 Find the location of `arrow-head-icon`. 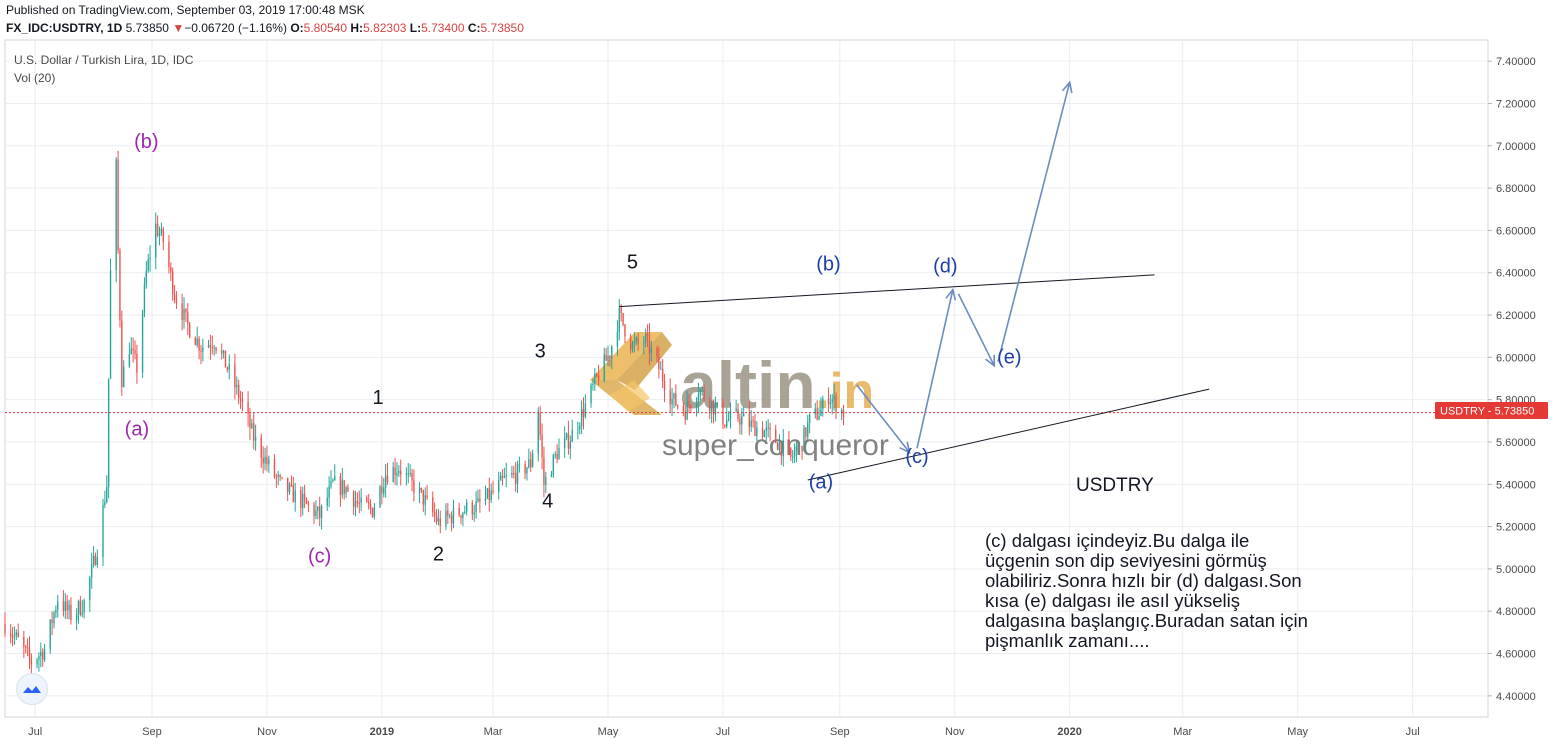

arrow-head-icon is located at coordinates (1067, 87).